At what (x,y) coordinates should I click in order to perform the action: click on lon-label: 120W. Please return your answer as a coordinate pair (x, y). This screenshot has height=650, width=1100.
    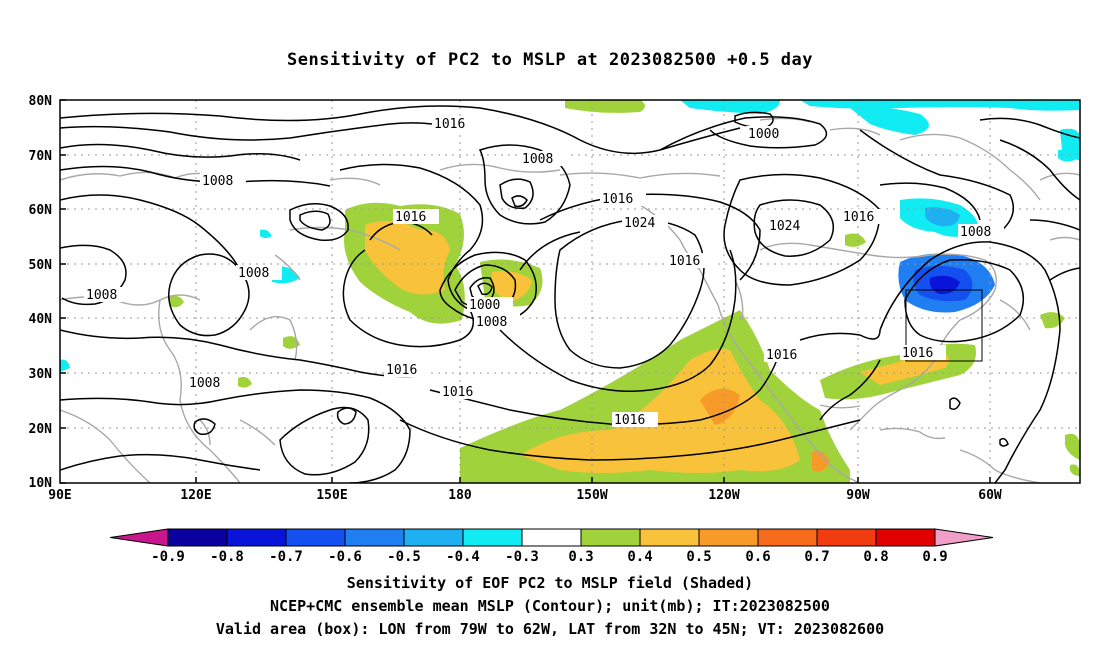
    Looking at the image, I should click on (723, 495).